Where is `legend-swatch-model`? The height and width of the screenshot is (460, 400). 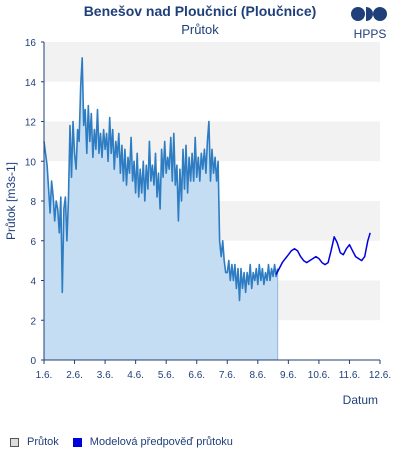 legend-swatch-model is located at coordinates (77, 442).